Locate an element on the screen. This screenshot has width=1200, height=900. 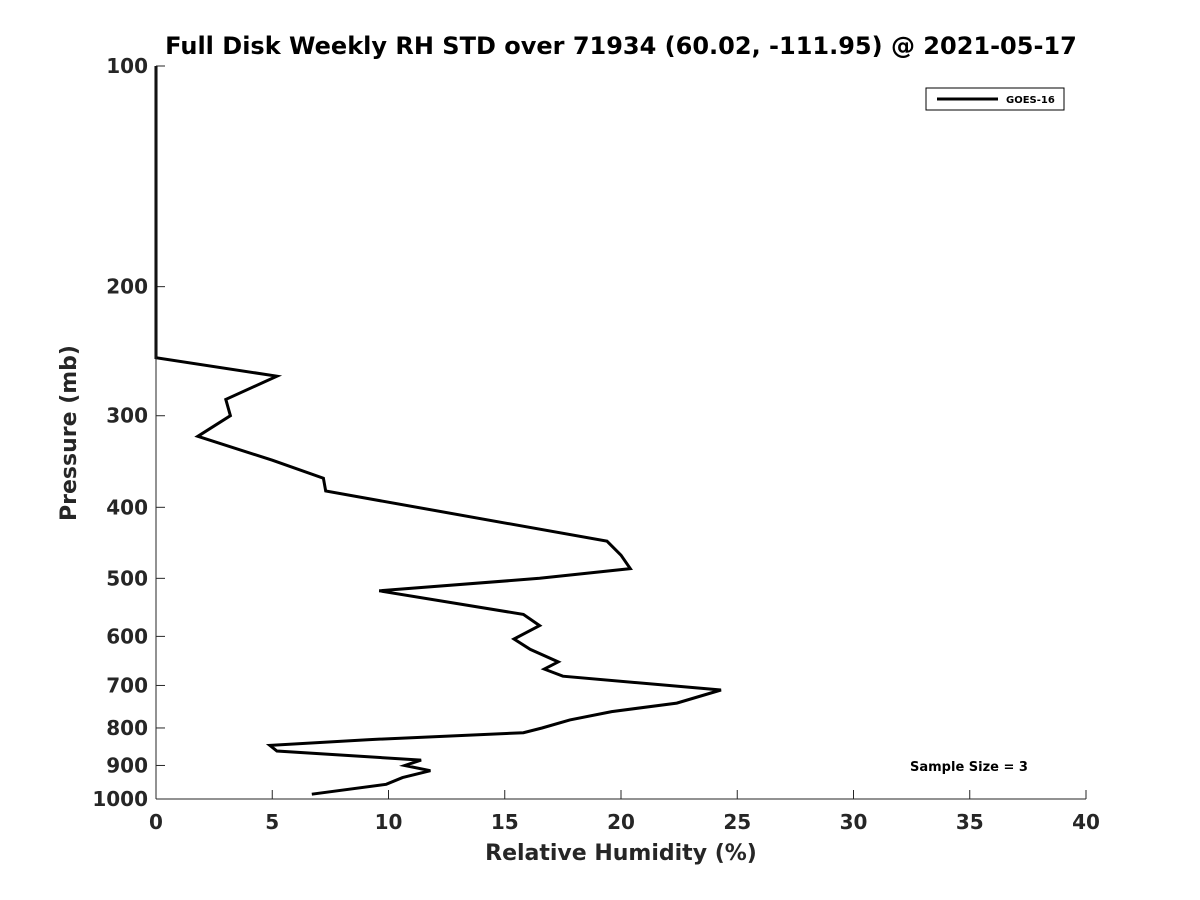
x-tick-label: 35 is located at coordinates (970, 822).